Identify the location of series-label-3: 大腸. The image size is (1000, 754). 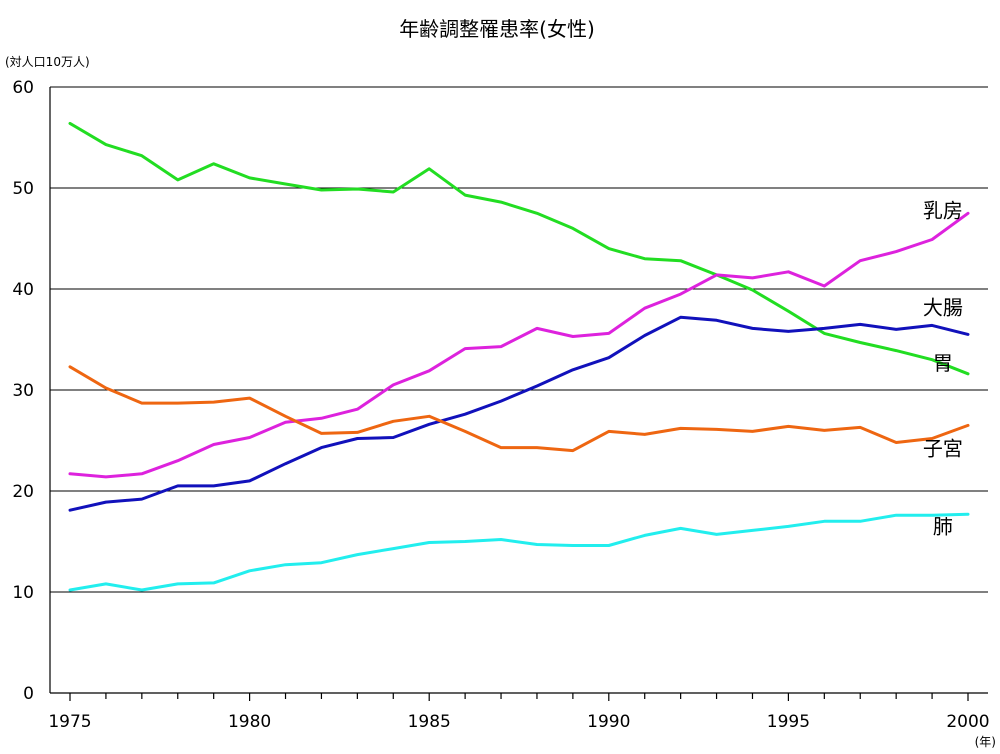
(943, 307).